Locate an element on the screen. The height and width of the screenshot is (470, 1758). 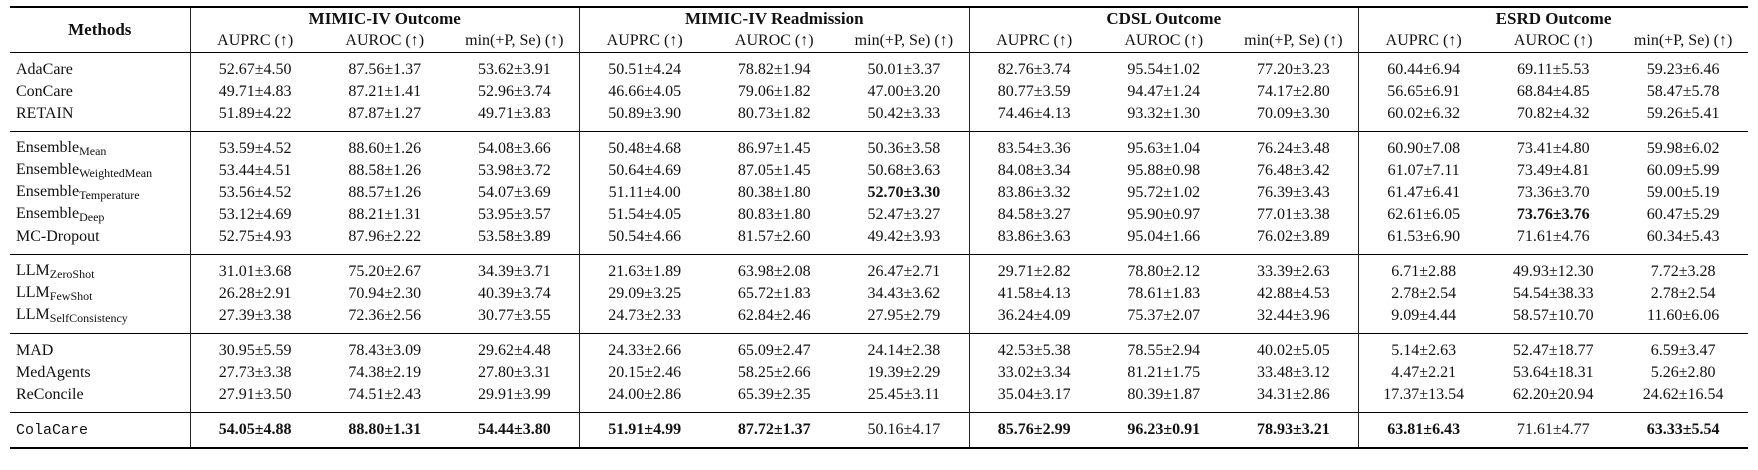
value-cell: 63.98±2.08 is located at coordinates (774, 269).